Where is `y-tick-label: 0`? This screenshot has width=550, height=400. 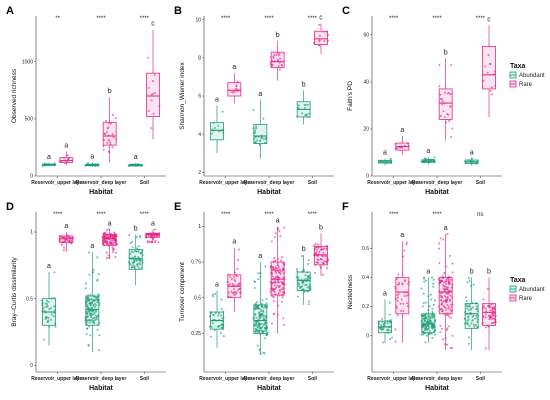
y-tick-label: 0 is located at coordinates (367, 177).